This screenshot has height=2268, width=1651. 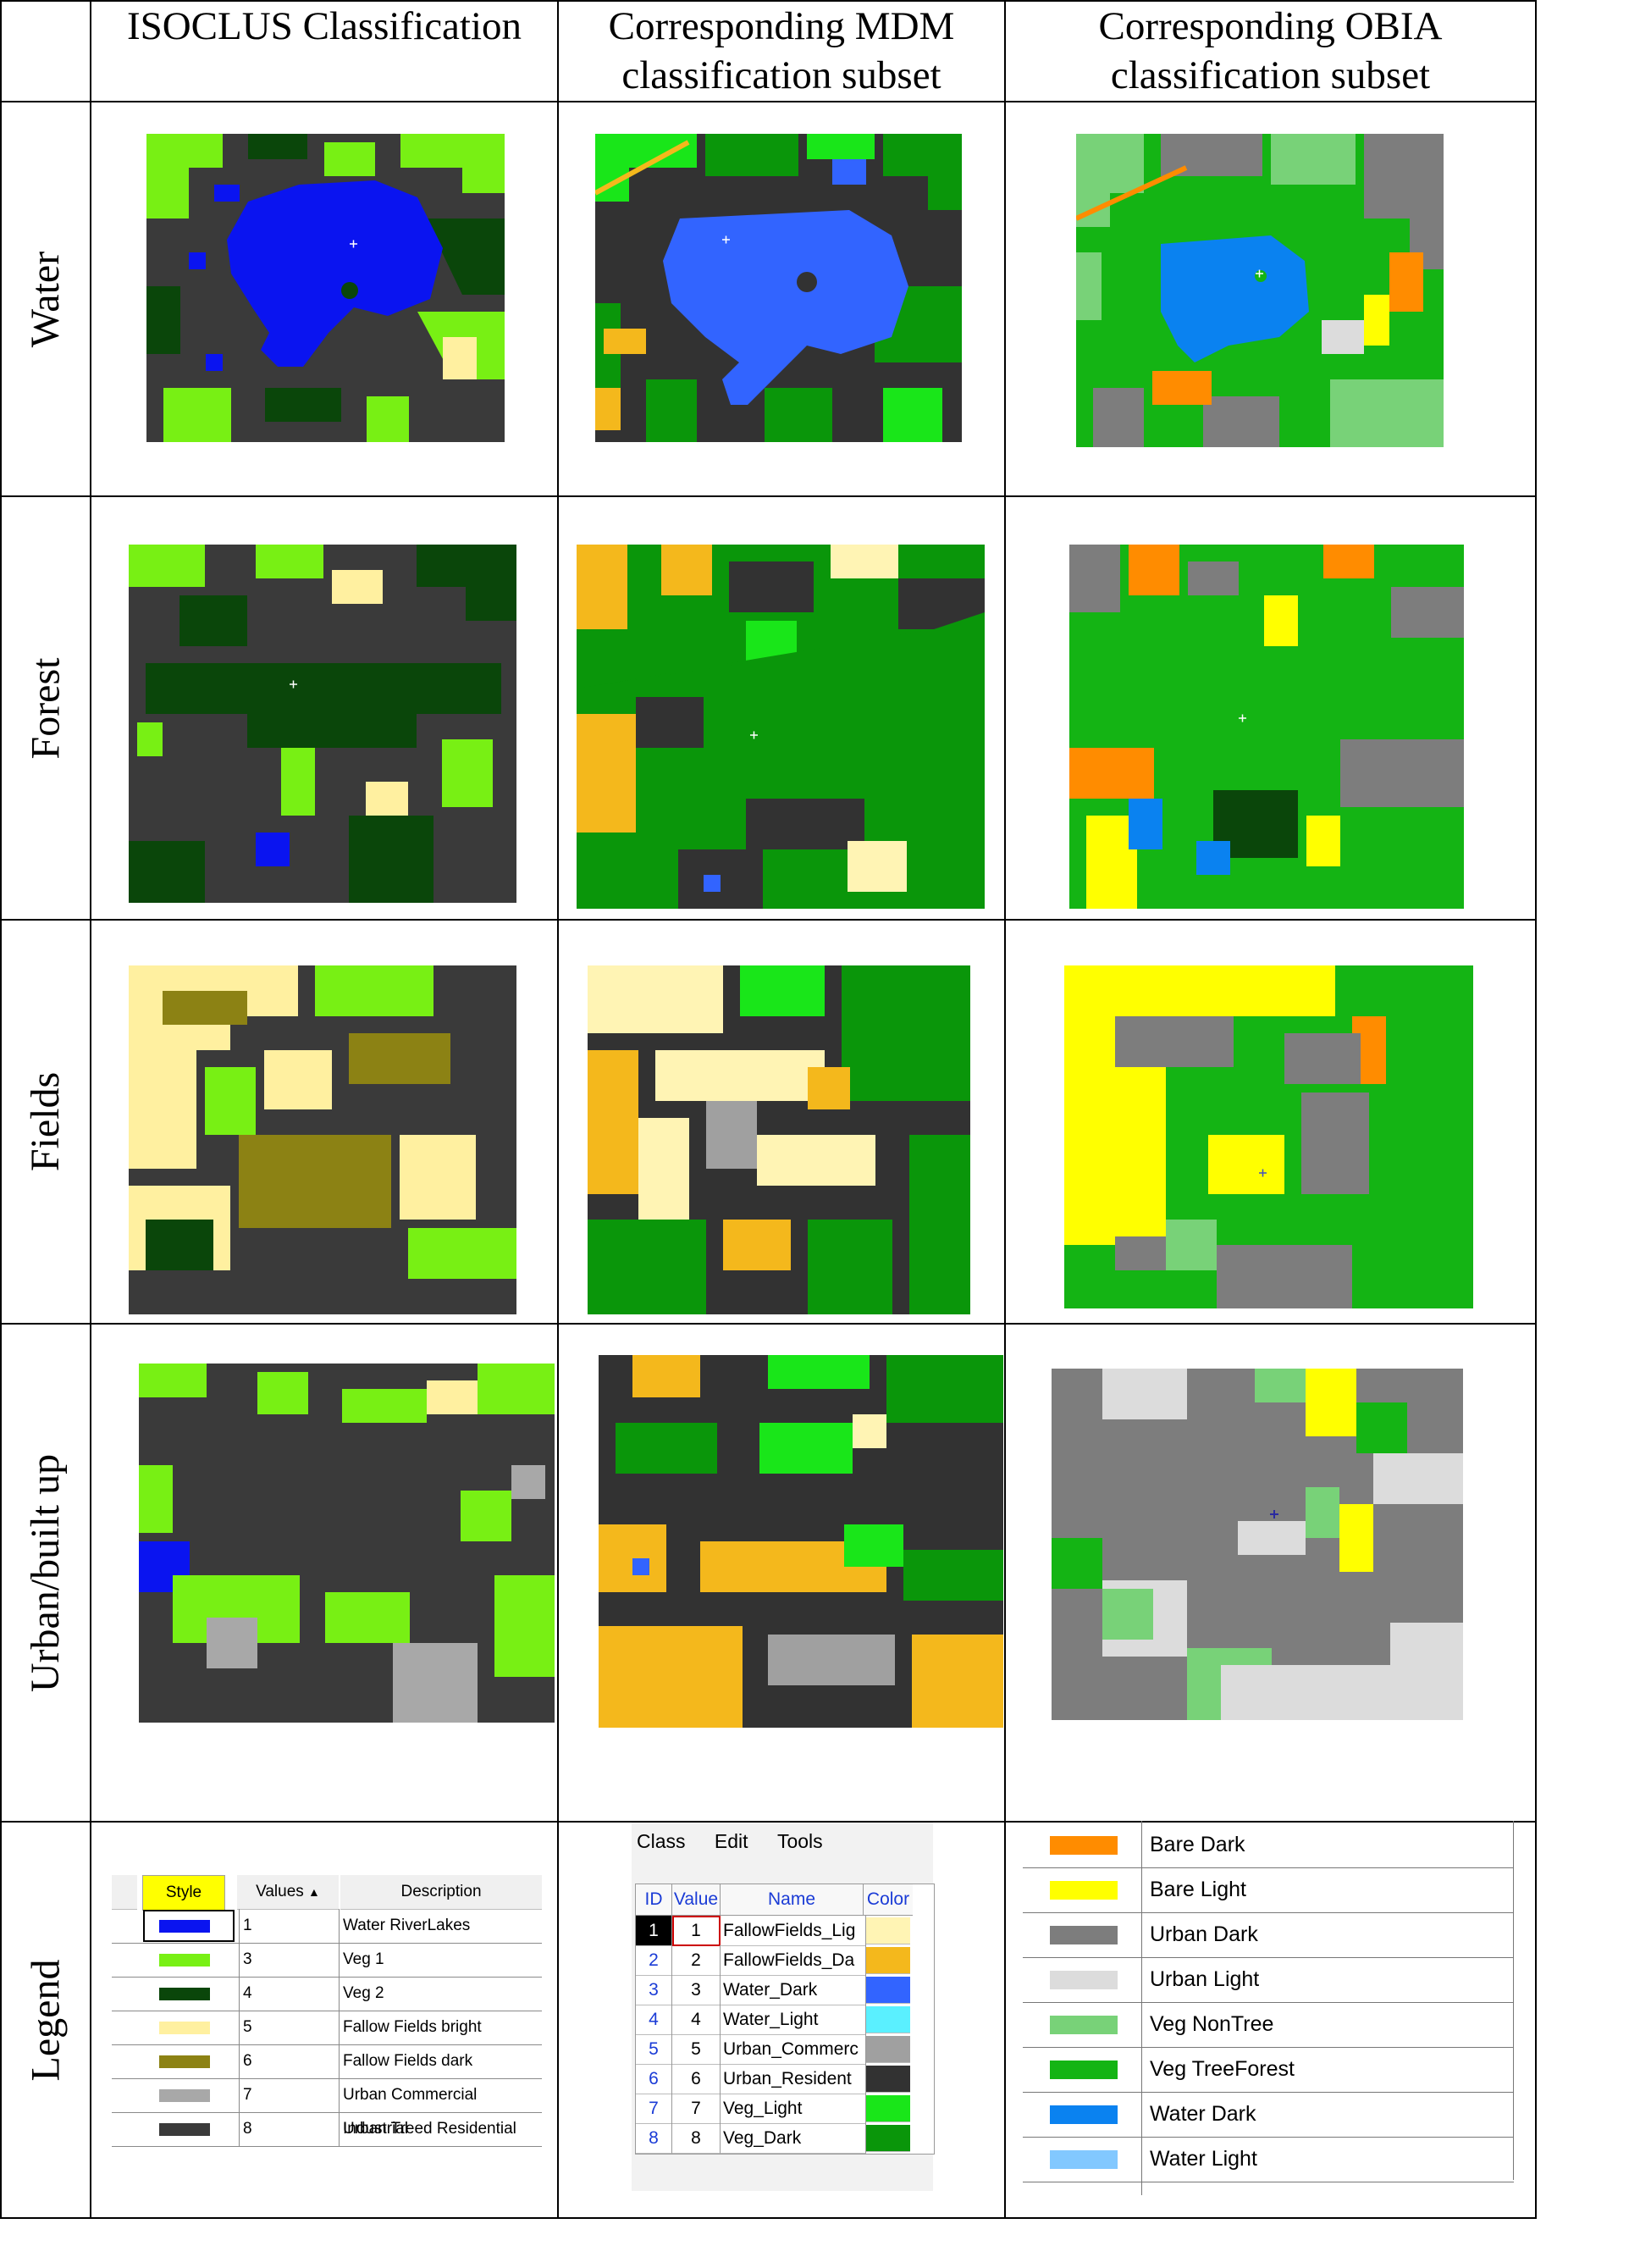 What do you see at coordinates (1268, 2070) in the screenshot?
I see `legend-row: Veg TreeForest` at bounding box center [1268, 2070].